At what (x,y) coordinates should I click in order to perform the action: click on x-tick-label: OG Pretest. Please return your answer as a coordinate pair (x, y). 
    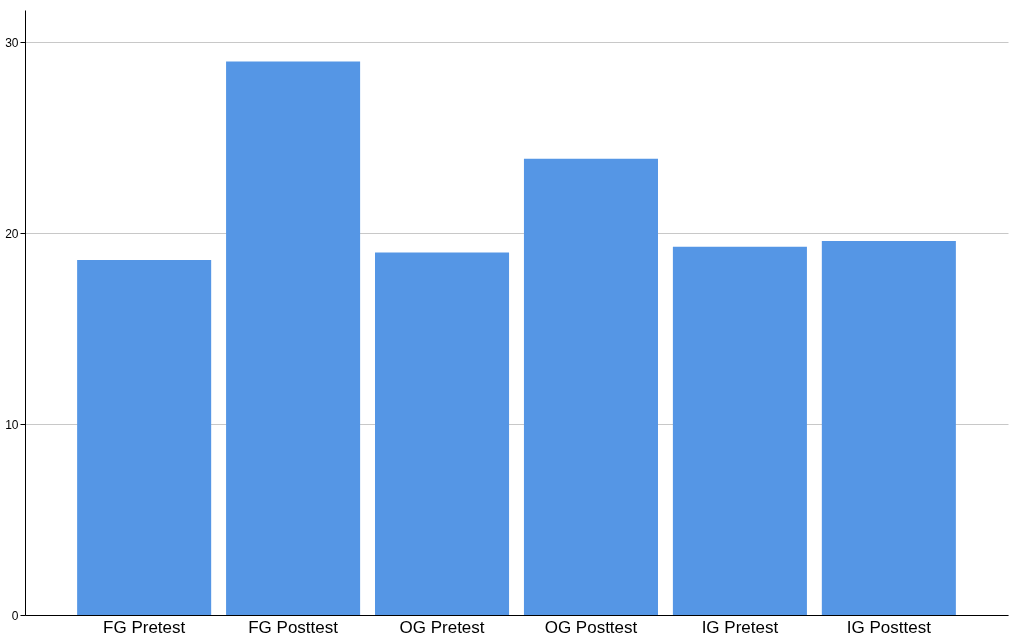
    Looking at the image, I should click on (442, 627).